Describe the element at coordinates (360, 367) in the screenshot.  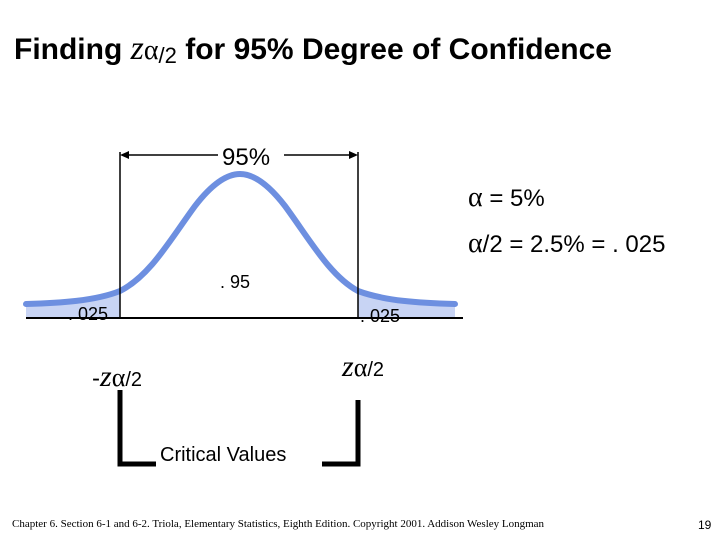
I see `pos-alpha: α` at that location.